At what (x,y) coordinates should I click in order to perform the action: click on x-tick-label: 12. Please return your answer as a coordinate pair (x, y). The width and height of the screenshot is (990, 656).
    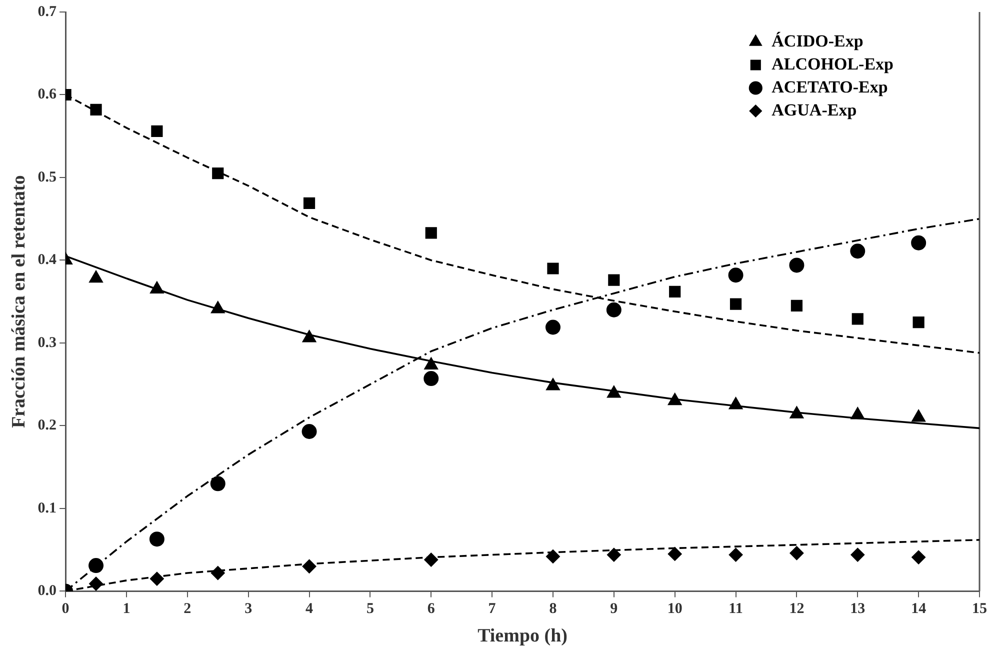
    Looking at the image, I should click on (796, 609).